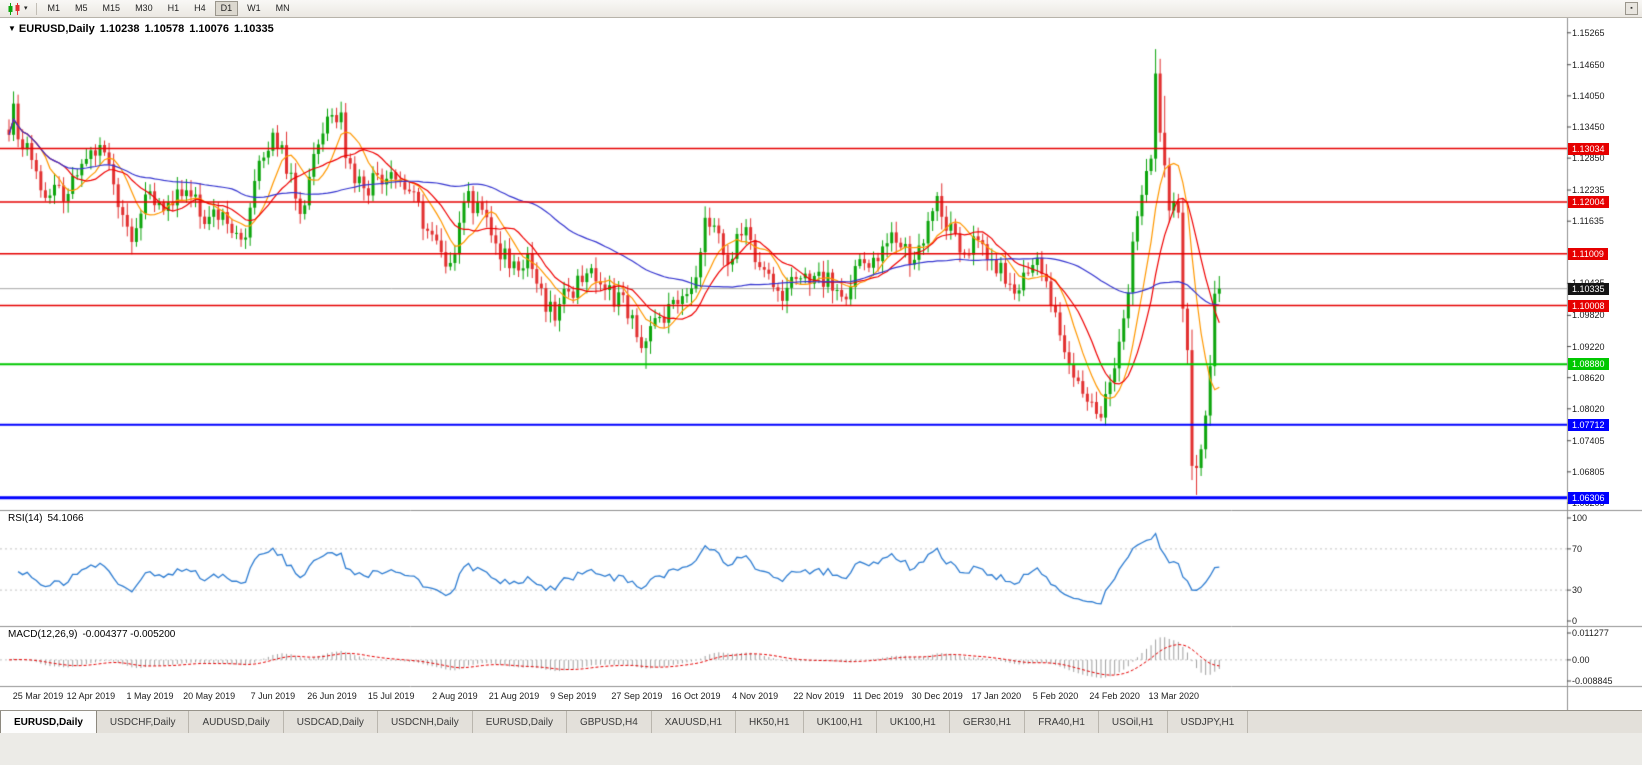 The width and height of the screenshot is (1642, 765). Describe the element at coordinates (236, 722) in the screenshot. I see `chart-tab-audusd-daily: AUDUSD,Daily` at that location.